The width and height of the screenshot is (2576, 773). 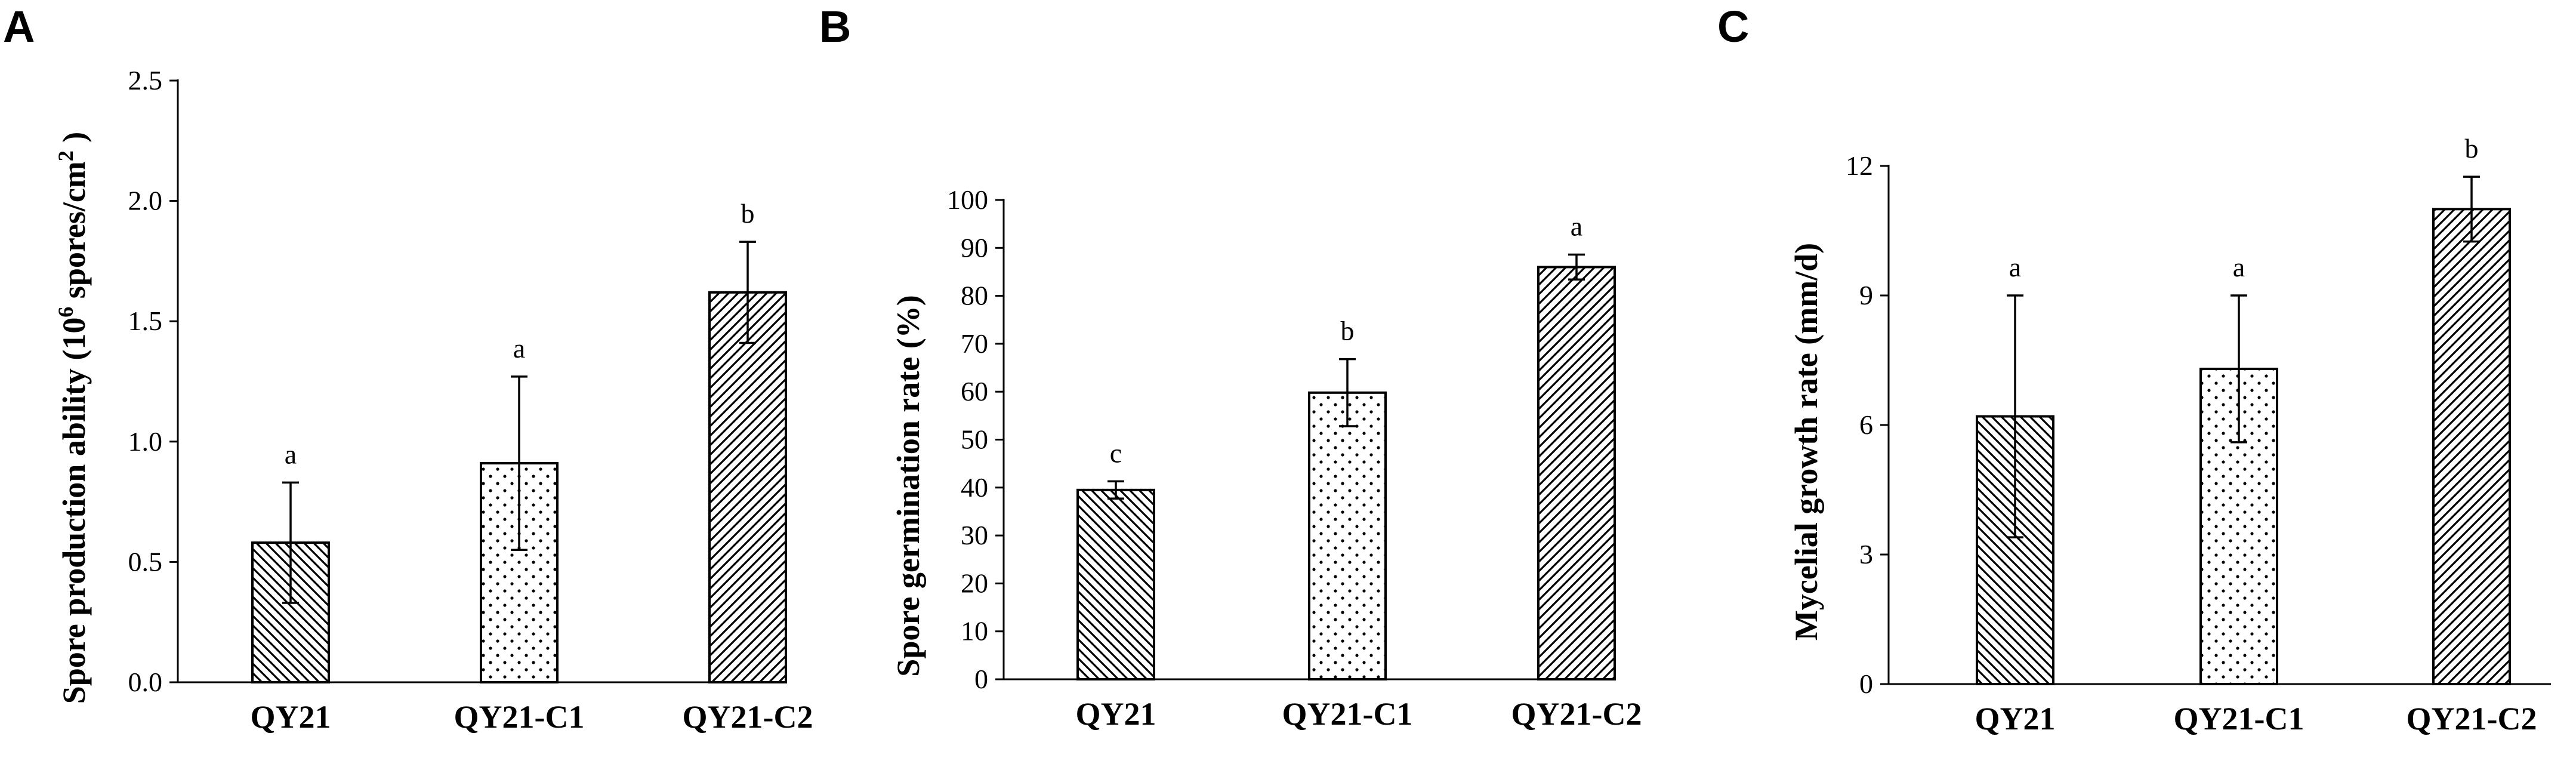 I want to click on y-tick-label: 60, so click(x=974, y=391).